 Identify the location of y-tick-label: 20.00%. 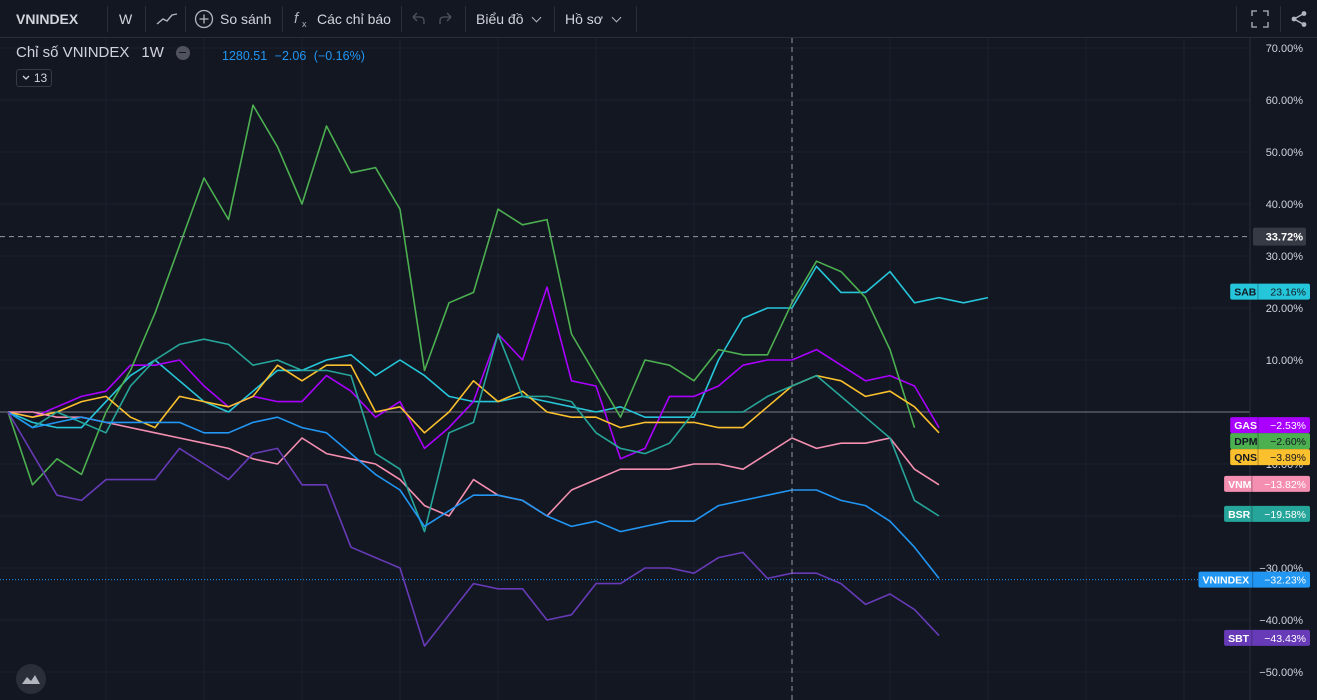
(1285, 309).